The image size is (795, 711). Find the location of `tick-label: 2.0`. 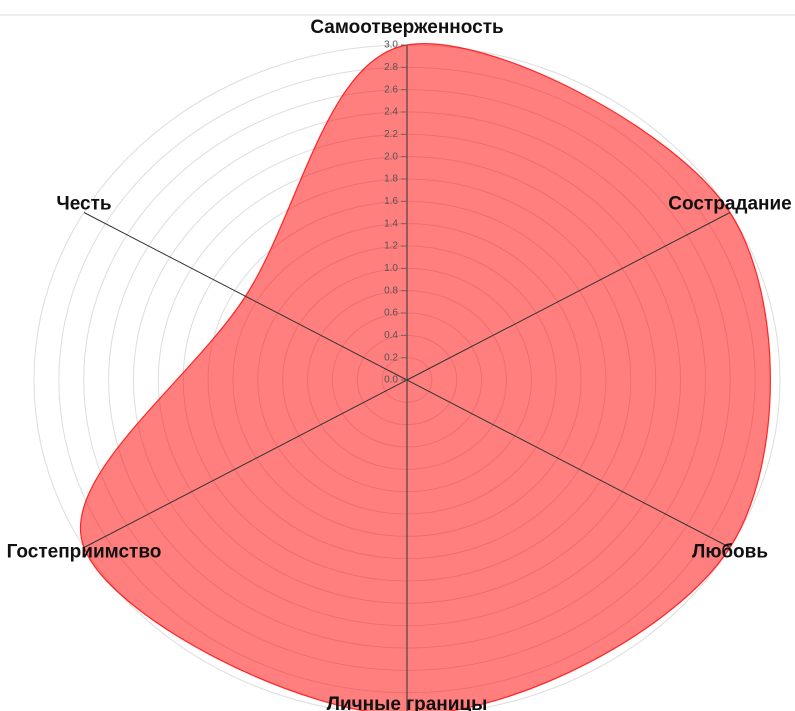

tick-label: 2.0 is located at coordinates (391, 156).